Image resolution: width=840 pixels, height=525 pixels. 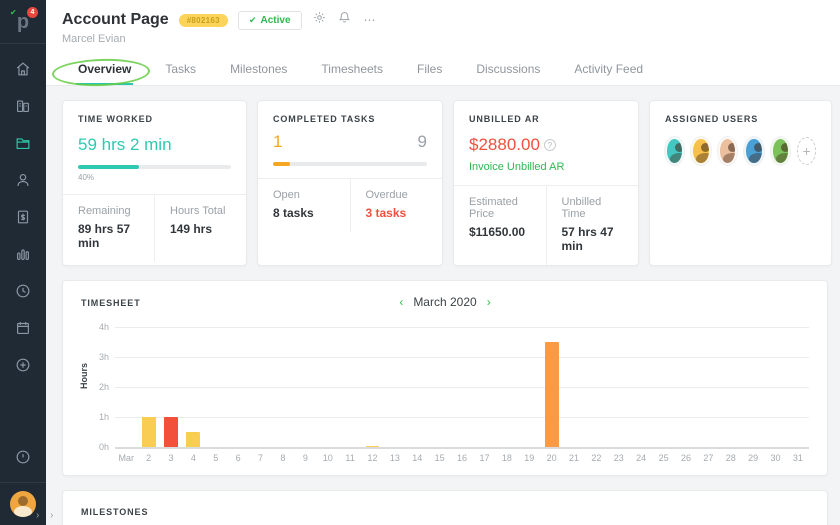 What do you see at coordinates (508, 69) in the screenshot?
I see `tab-discussions: Discussions` at bounding box center [508, 69].